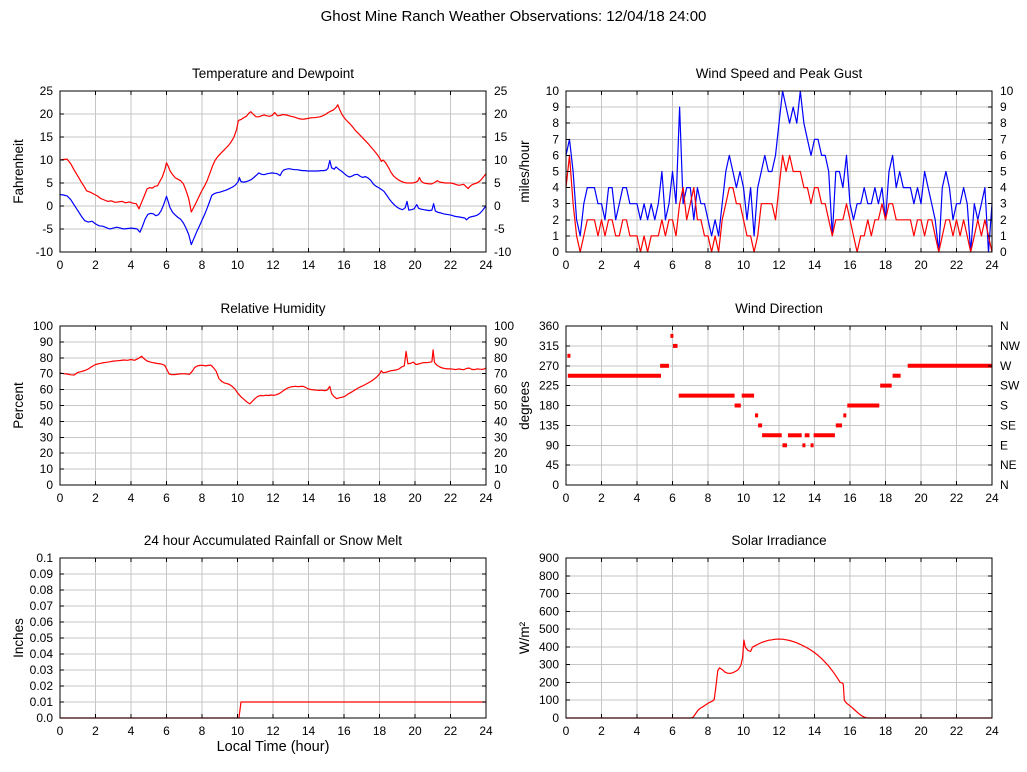 The height and width of the screenshot is (772, 1027). What do you see at coordinates (42, 606) in the screenshot?
I see `svg-text: 0.07` at bounding box center [42, 606].